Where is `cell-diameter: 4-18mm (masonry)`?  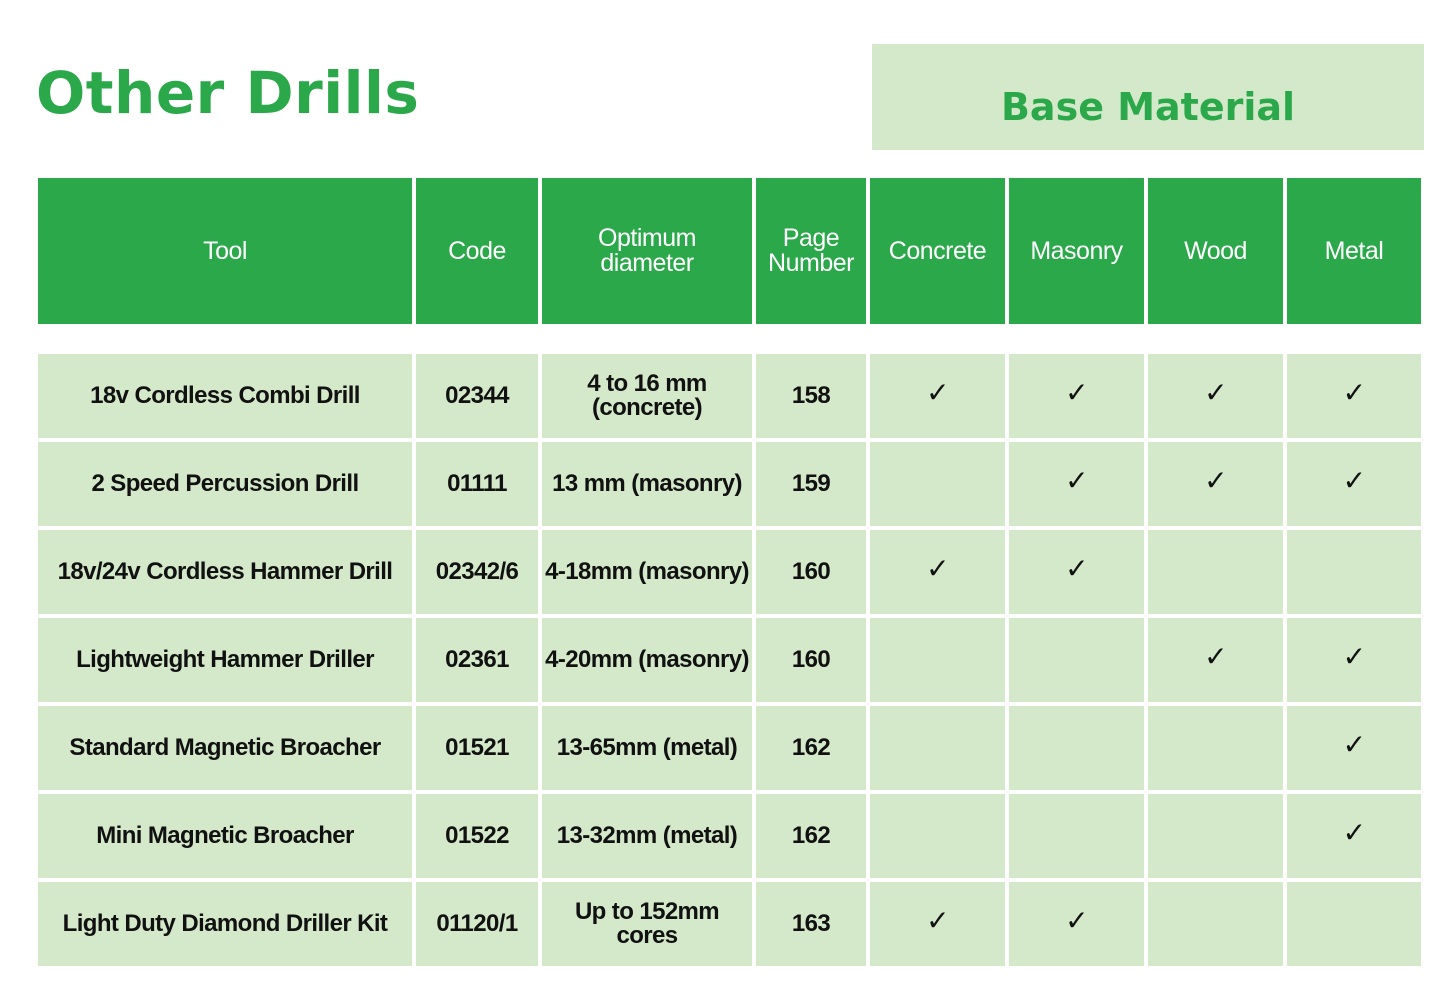 cell-diameter: 4-18mm (masonry) is located at coordinates (647, 572).